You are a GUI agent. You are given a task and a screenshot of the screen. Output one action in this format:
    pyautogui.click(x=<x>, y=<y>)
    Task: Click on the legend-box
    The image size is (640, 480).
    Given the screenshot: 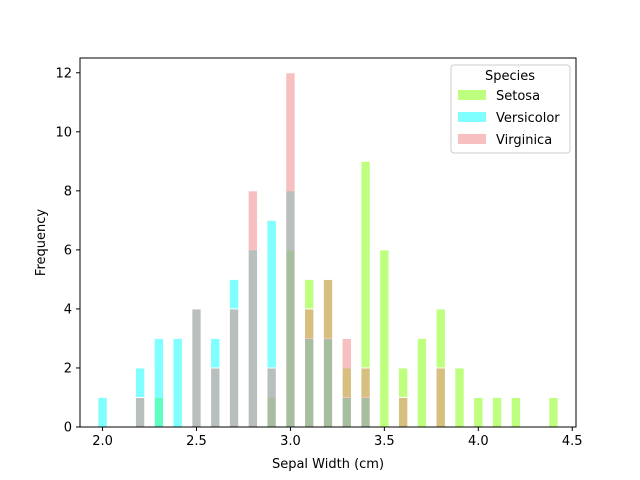 What is the action you would take?
    pyautogui.click(x=510, y=109)
    